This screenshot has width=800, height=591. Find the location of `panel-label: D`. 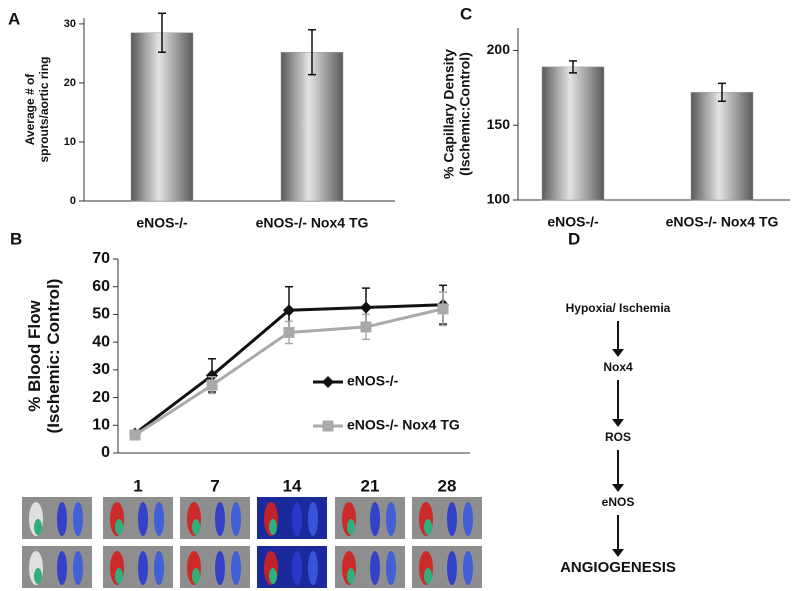

panel-label: D is located at coordinates (574, 238).